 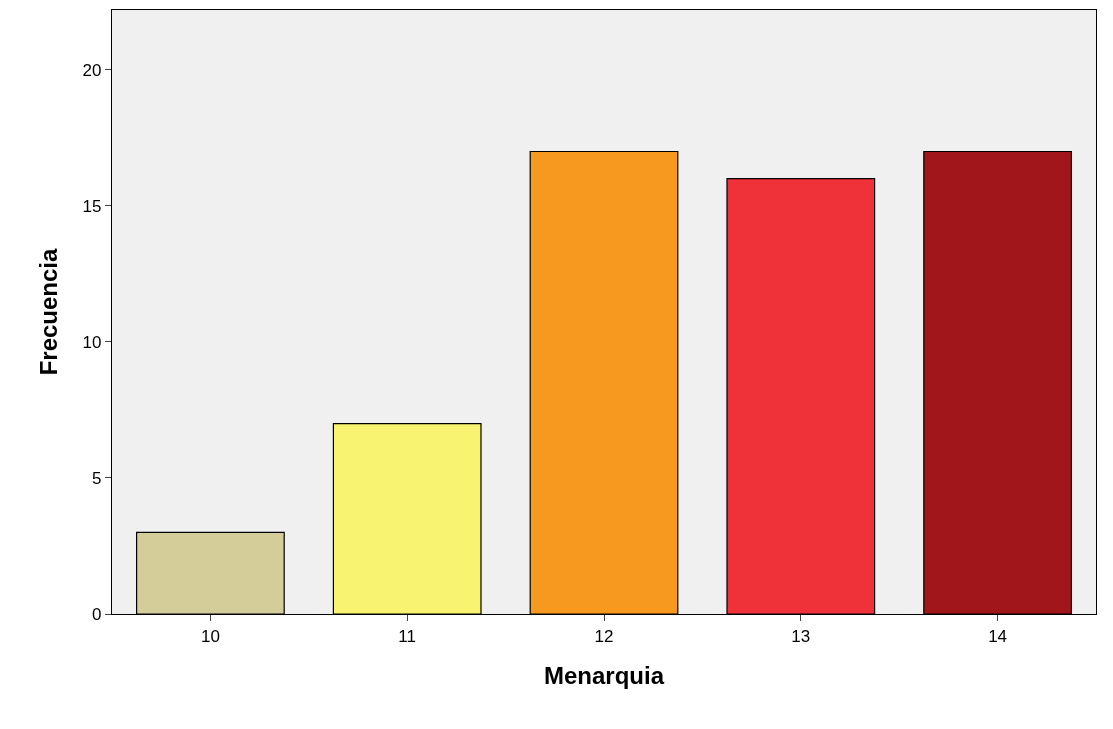 I want to click on x-tick-label: 14, so click(x=998, y=636).